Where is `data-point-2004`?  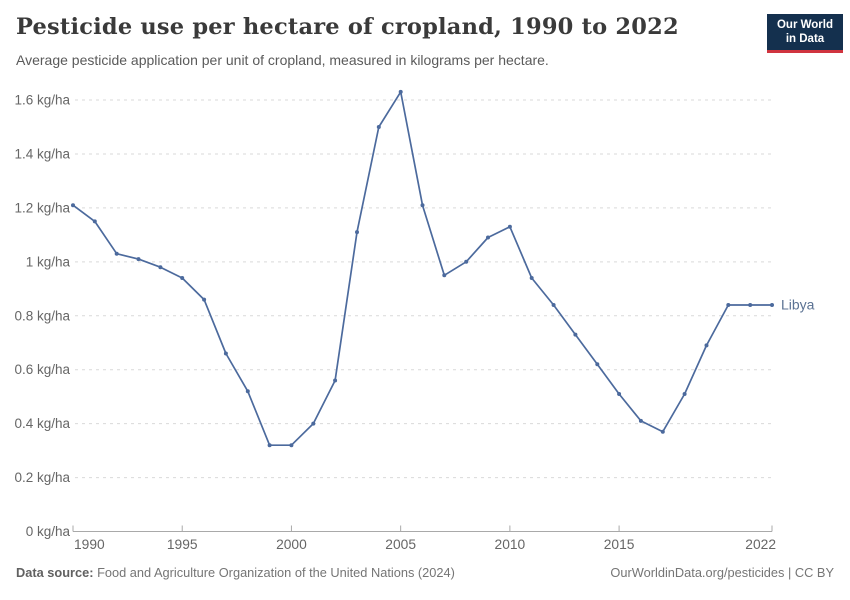
data-point-2004 is located at coordinates (378, 127).